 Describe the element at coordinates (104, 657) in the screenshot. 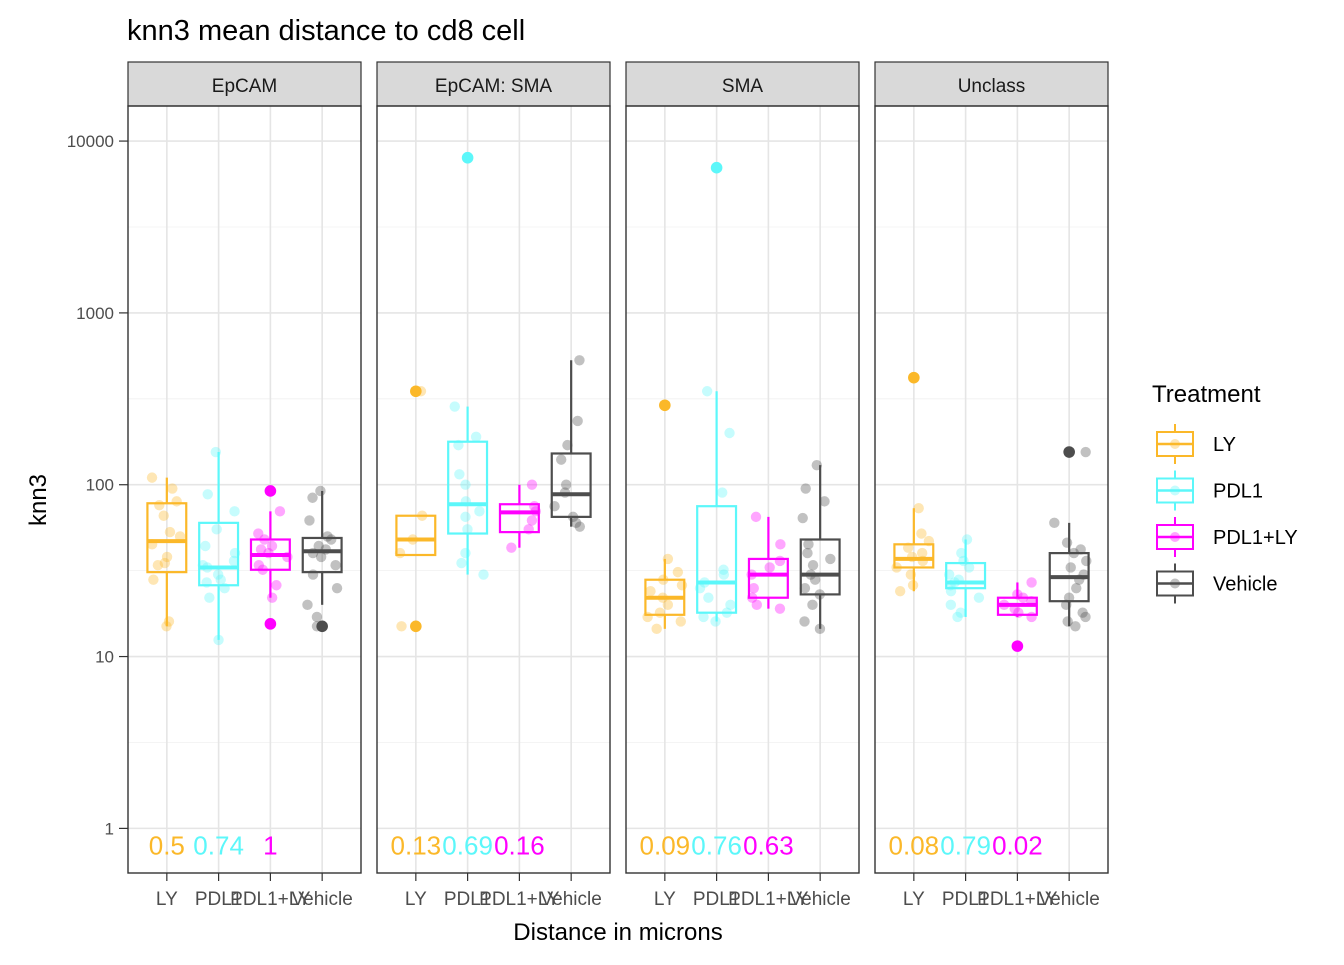

I see `y-tick-label: 10` at that location.